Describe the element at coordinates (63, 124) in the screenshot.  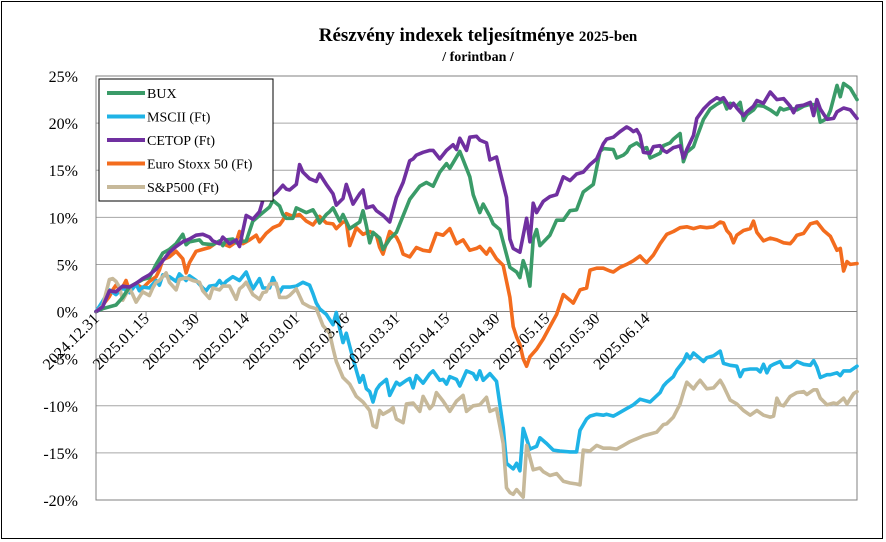
I see `y-tick-label: 20%` at that location.